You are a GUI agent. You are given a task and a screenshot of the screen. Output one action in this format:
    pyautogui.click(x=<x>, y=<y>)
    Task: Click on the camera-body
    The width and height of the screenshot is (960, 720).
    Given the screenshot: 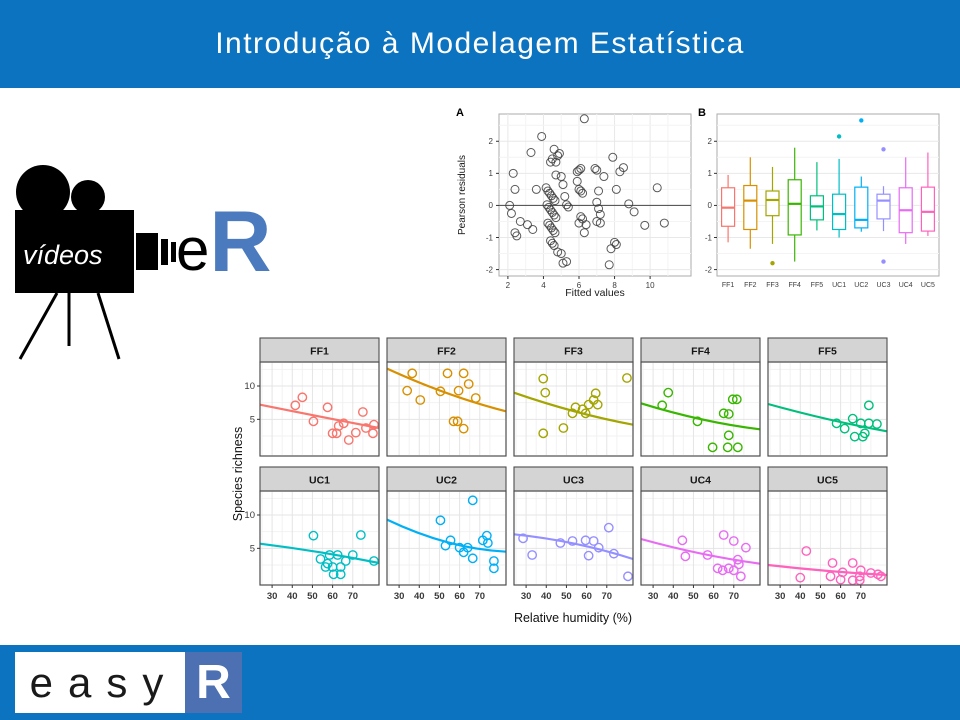 What is the action you would take?
    pyautogui.click(x=74, y=251)
    